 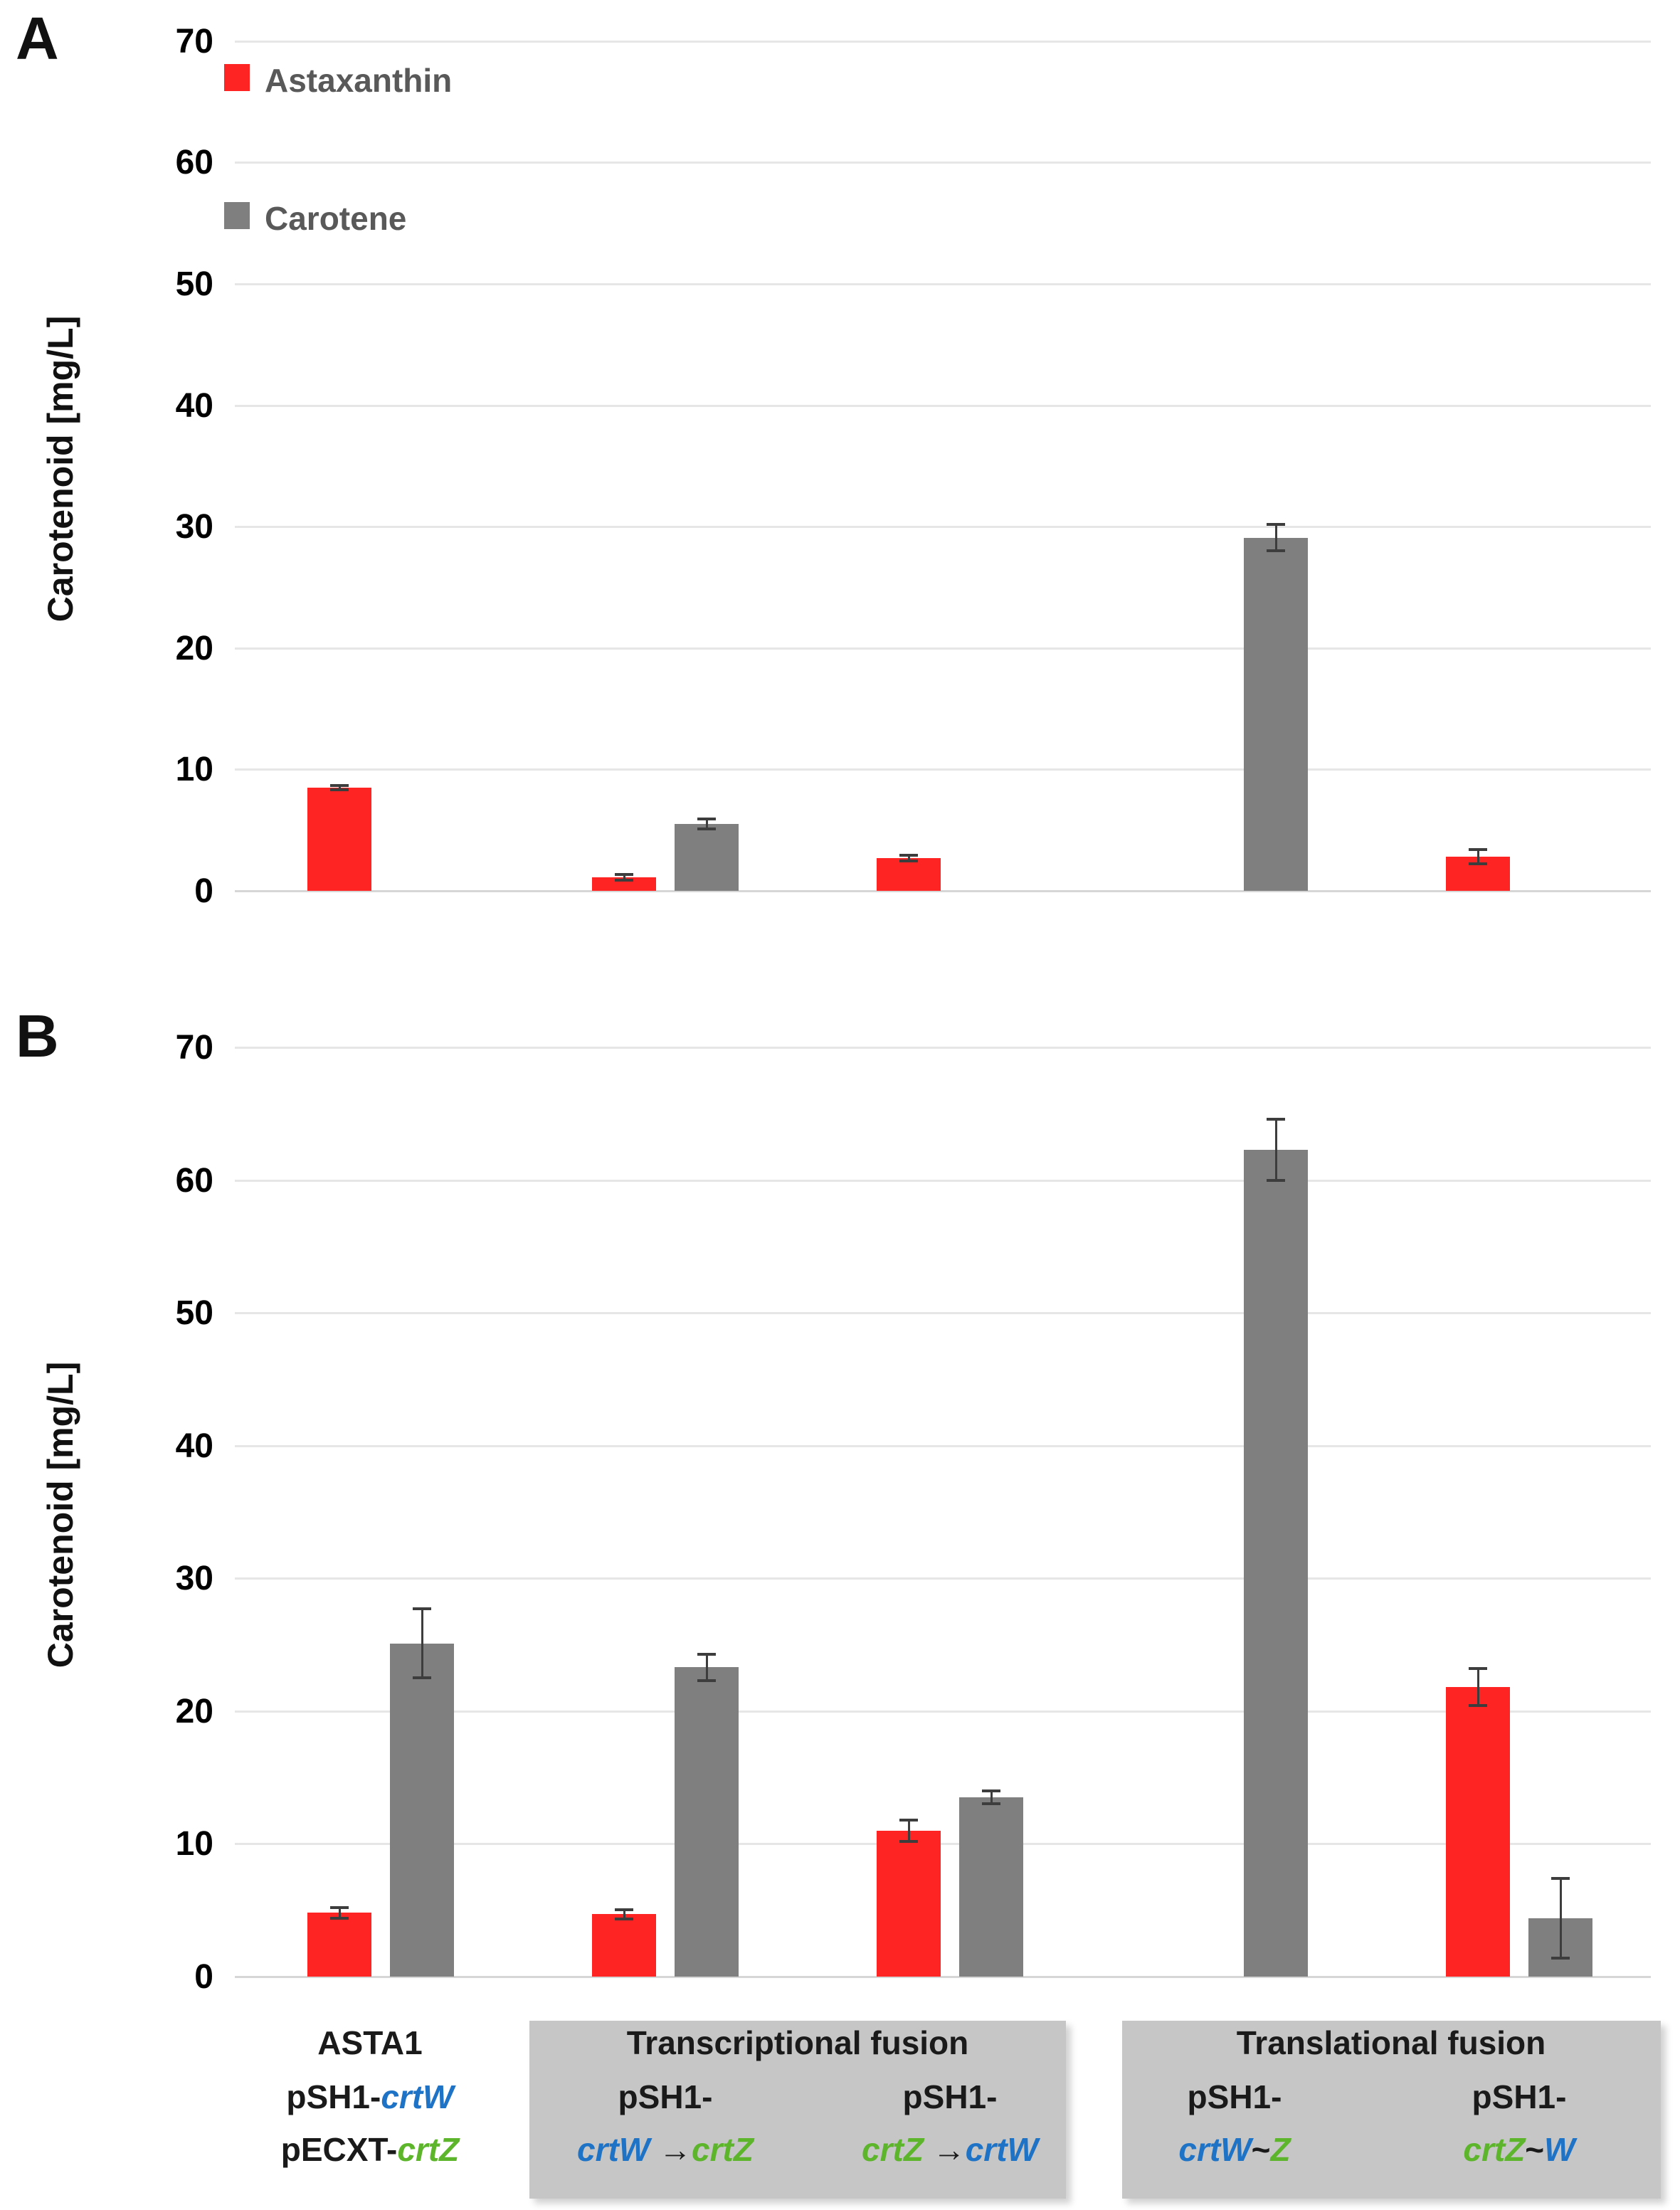 I want to click on carotene-bar-group2, so click(x=707, y=1822).